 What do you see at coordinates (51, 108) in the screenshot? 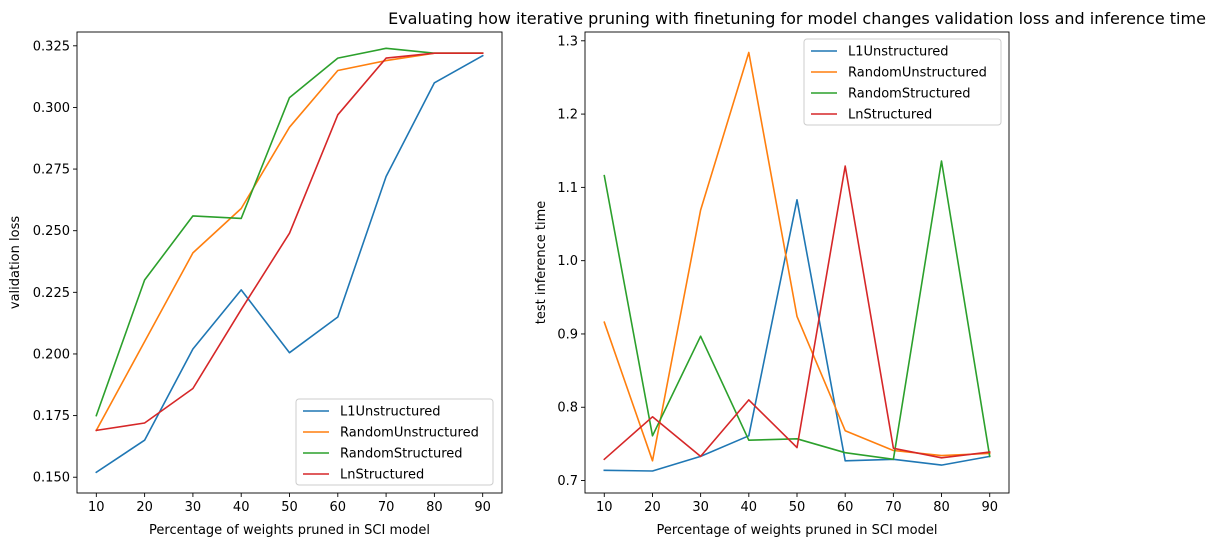
I see `y-tick-label: 0.300` at bounding box center [51, 108].